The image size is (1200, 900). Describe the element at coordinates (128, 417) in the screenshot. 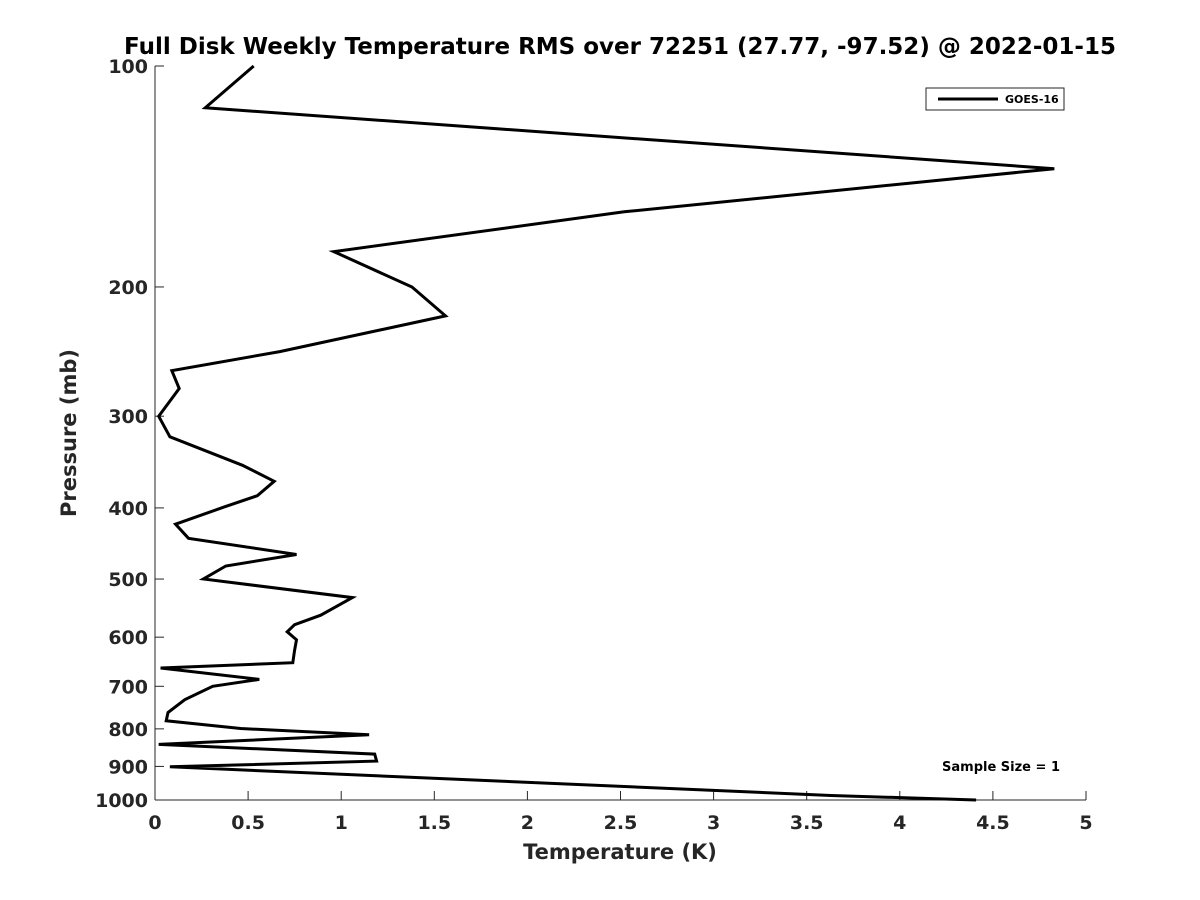

I see `y-tick-label: 300` at that location.